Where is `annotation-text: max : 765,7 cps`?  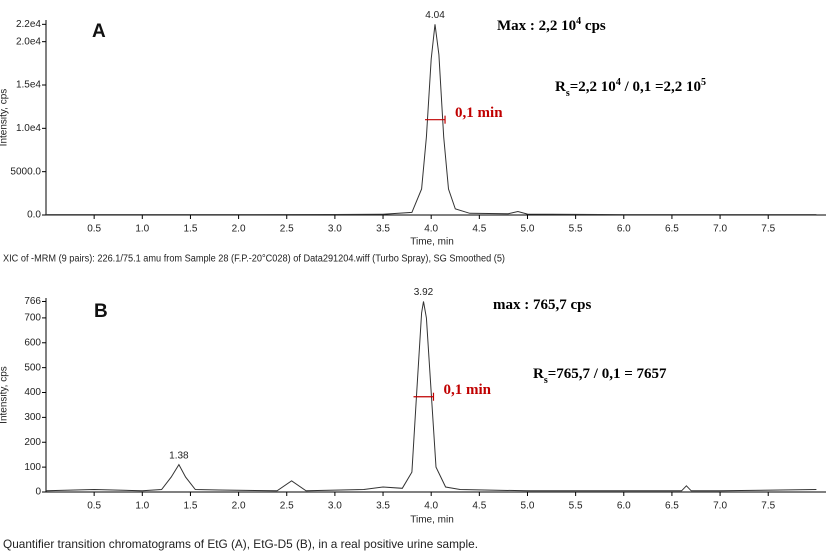
annotation-text: max : 765,7 cps is located at coordinates (542, 305).